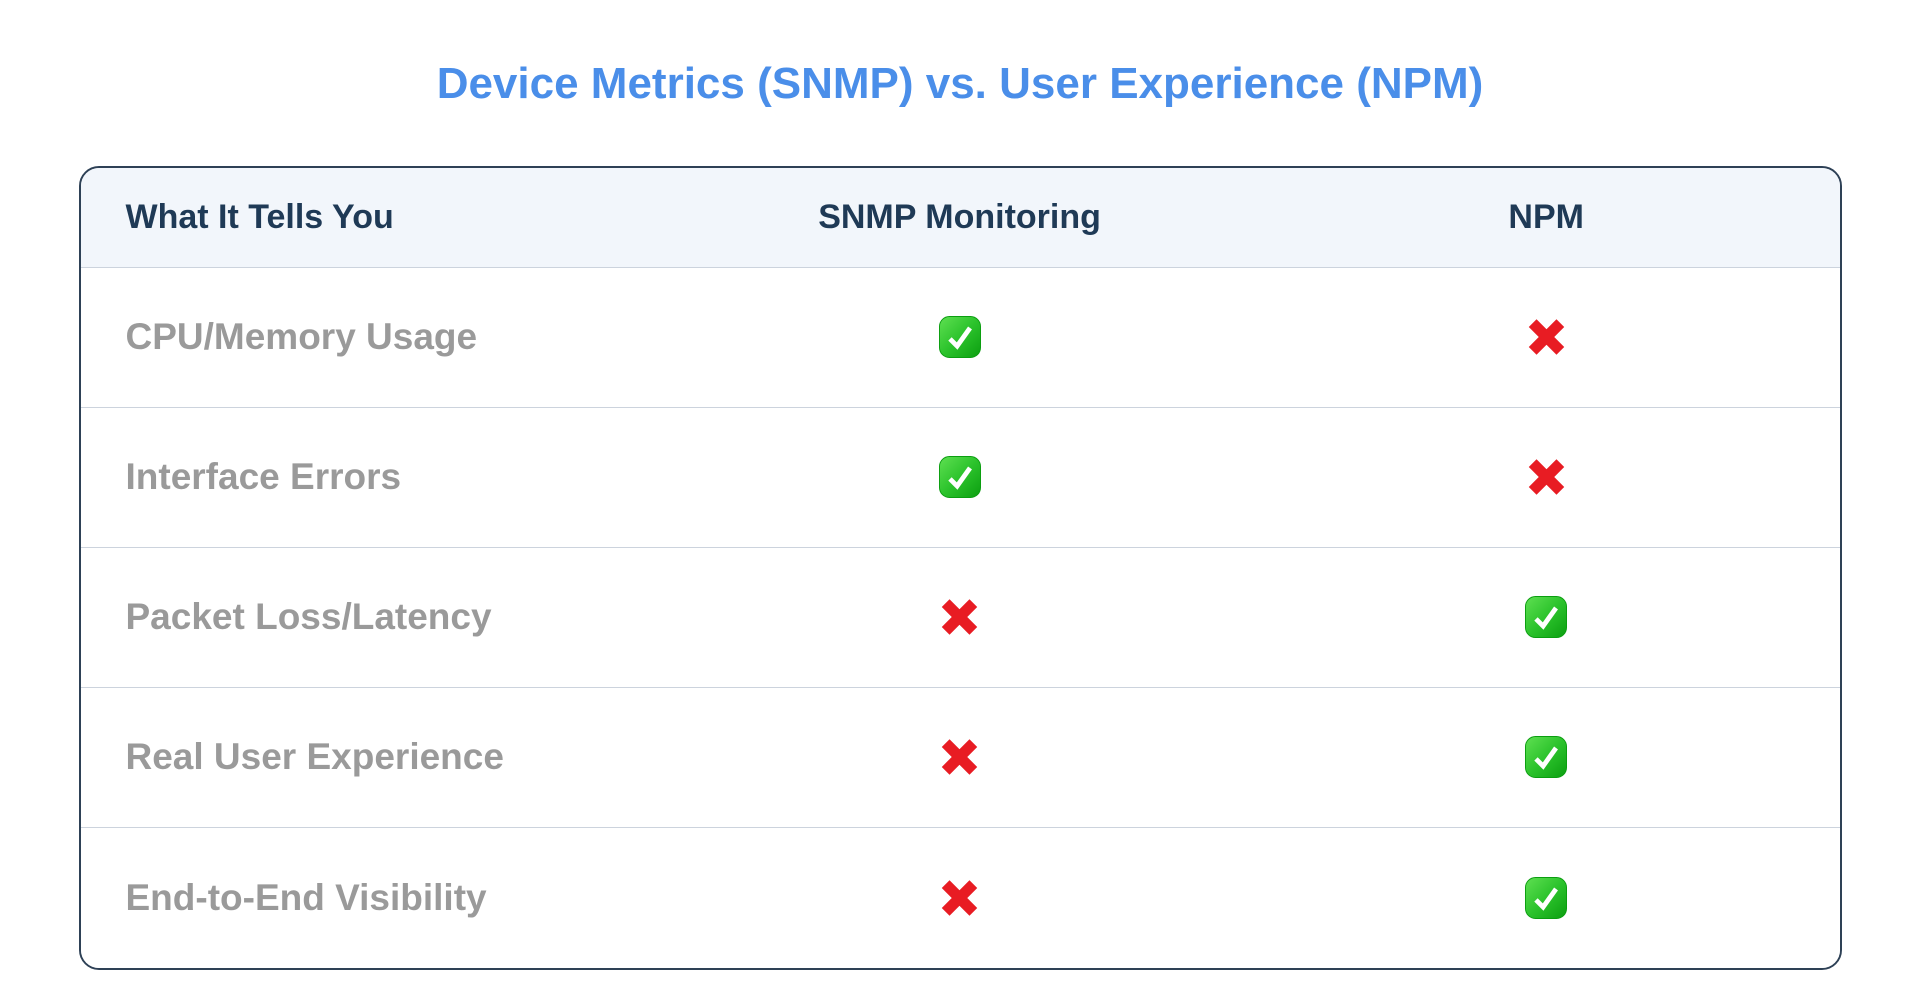  I want to click on row-label: Real User Experience, so click(314, 757).